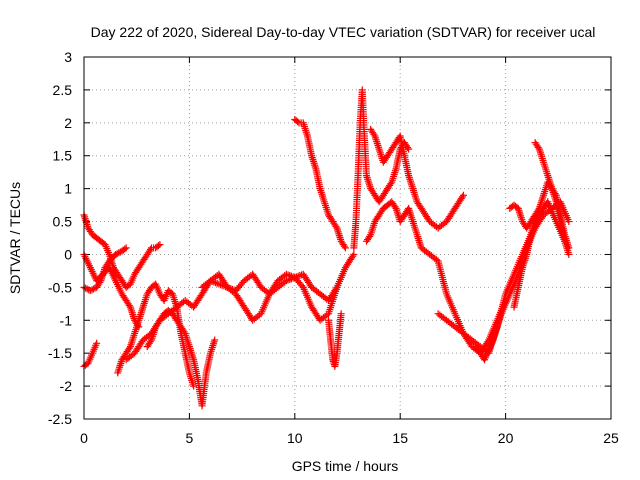 The image size is (640, 480). Describe the element at coordinates (181, 358) in the screenshot. I see `series-track-g` at that location.